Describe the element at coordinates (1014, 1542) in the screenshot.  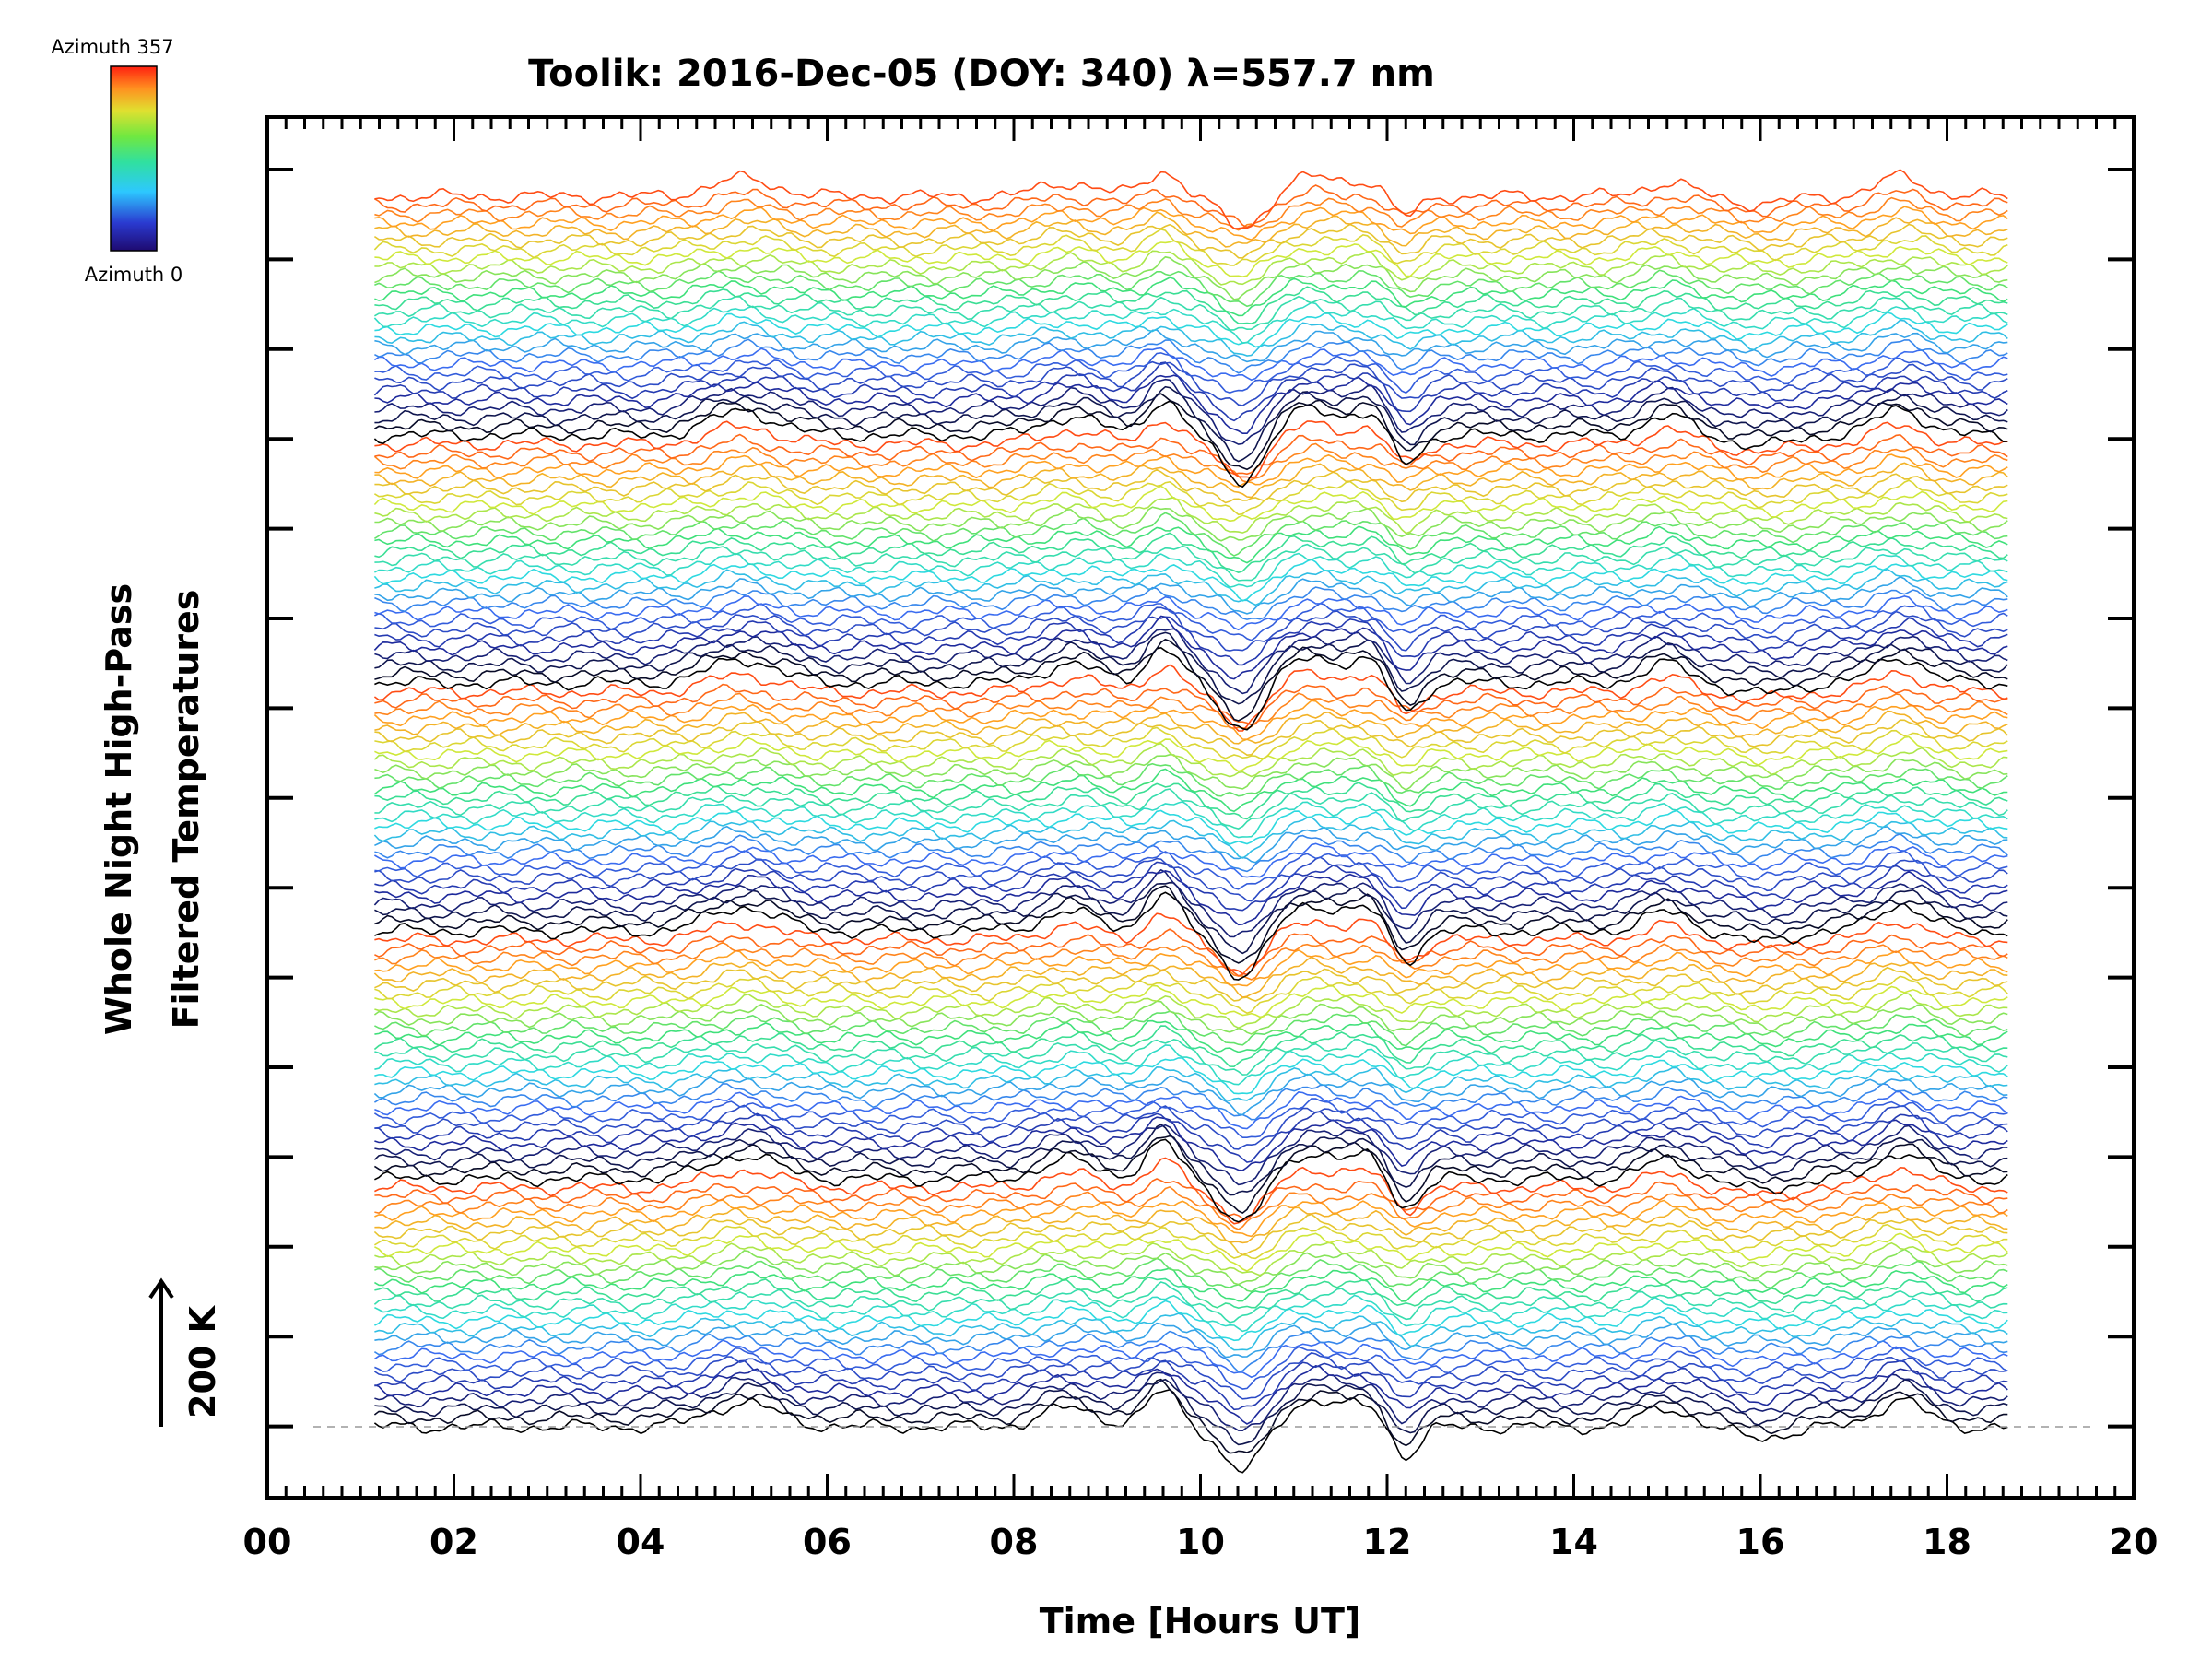
I see `x-tick-label: 08` at that location.